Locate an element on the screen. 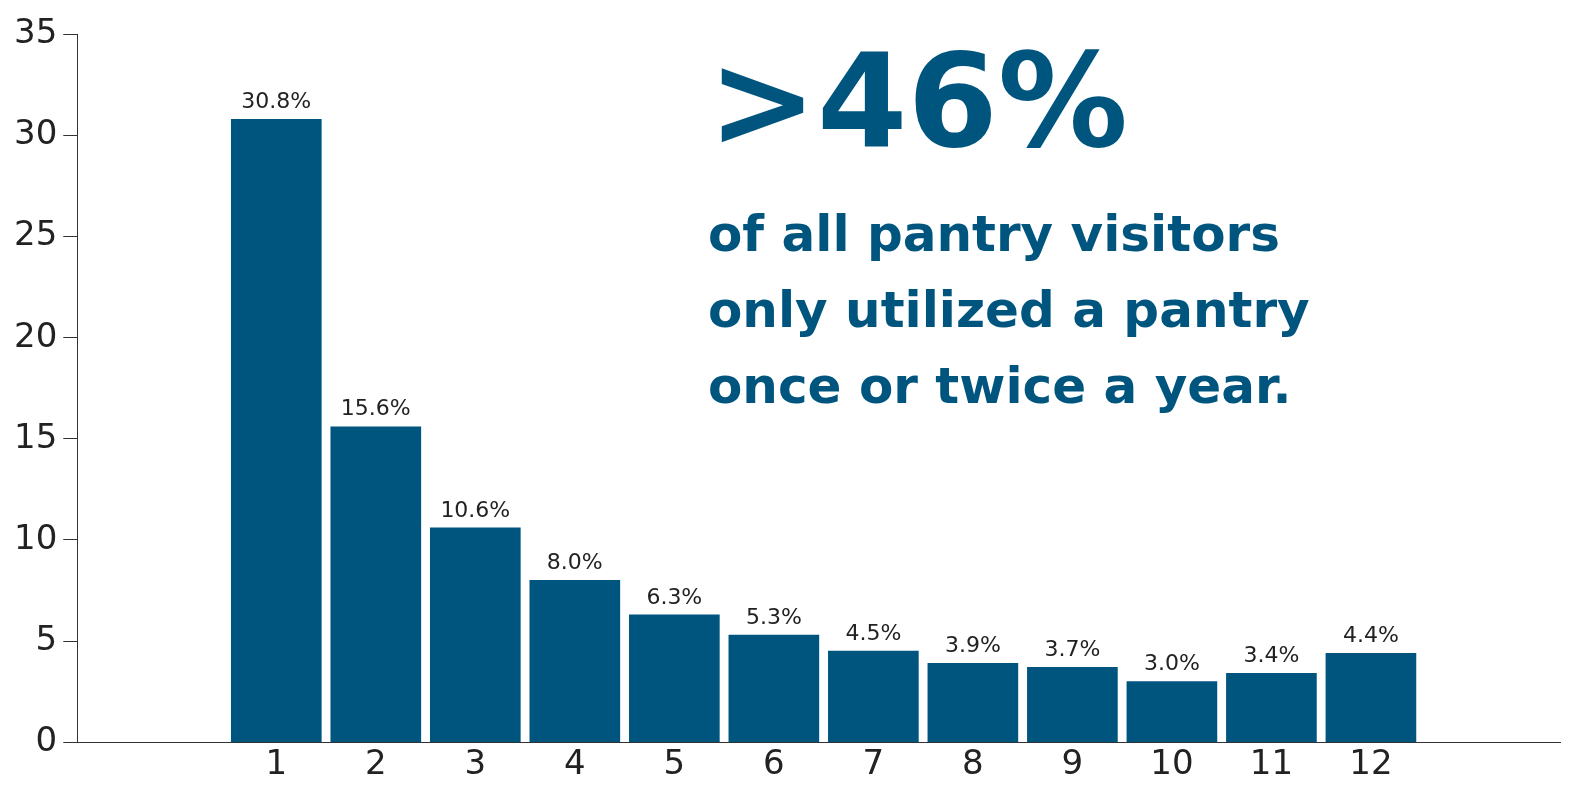 The width and height of the screenshot is (1572, 797). y-tick-label: 20 is located at coordinates (36, 334).